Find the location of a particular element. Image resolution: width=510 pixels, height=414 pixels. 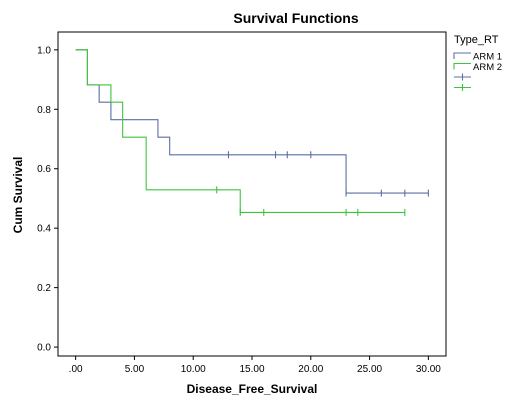

y-tick-label: 0.6 is located at coordinates (44, 169).